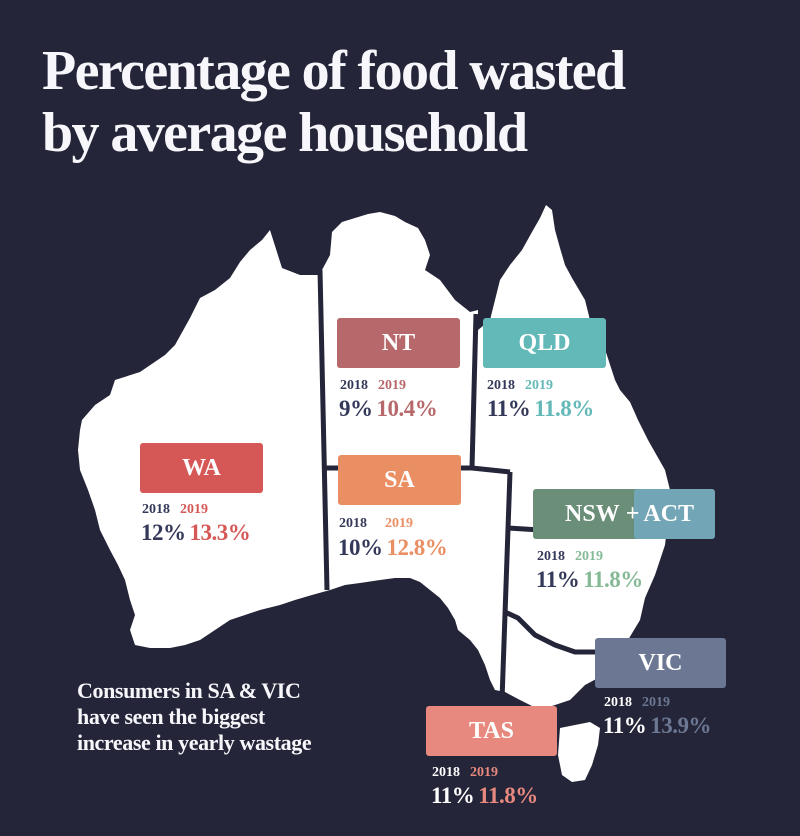  Describe the element at coordinates (508, 795) in the screenshot. I see `value-2019-tas: 11.8%` at that location.